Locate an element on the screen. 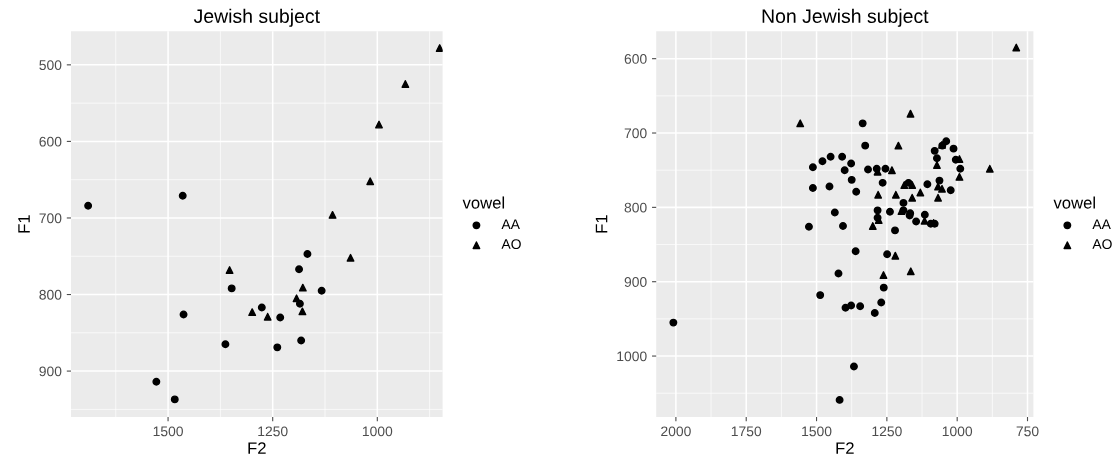 The image size is (1116, 461). x-tick-label: 750 is located at coordinates (1027, 431).